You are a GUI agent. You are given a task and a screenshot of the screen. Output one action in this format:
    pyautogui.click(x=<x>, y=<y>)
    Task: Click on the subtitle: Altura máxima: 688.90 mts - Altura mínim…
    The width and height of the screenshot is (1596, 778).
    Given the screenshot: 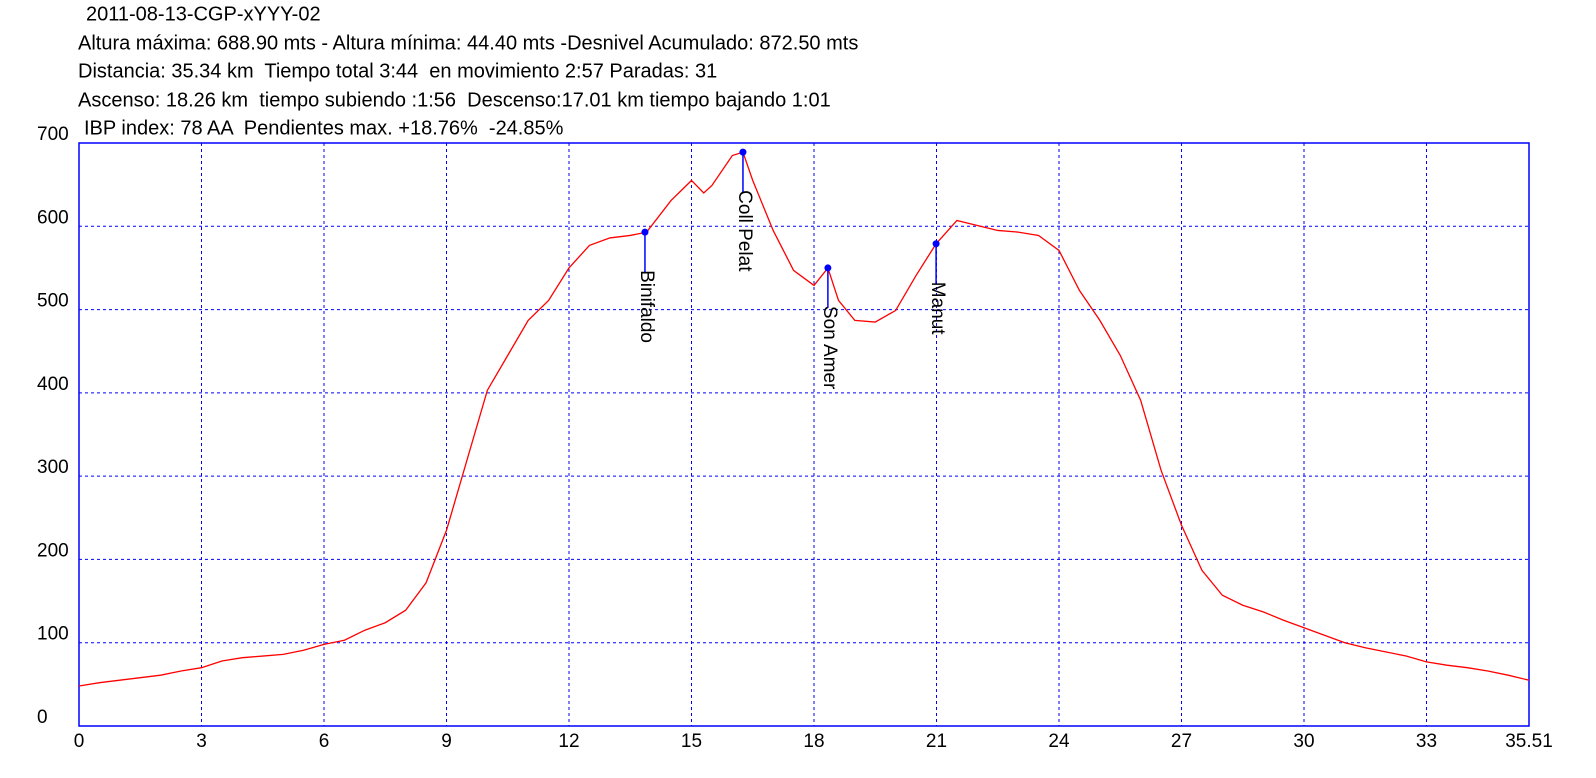 What is the action you would take?
    pyautogui.click(x=468, y=43)
    